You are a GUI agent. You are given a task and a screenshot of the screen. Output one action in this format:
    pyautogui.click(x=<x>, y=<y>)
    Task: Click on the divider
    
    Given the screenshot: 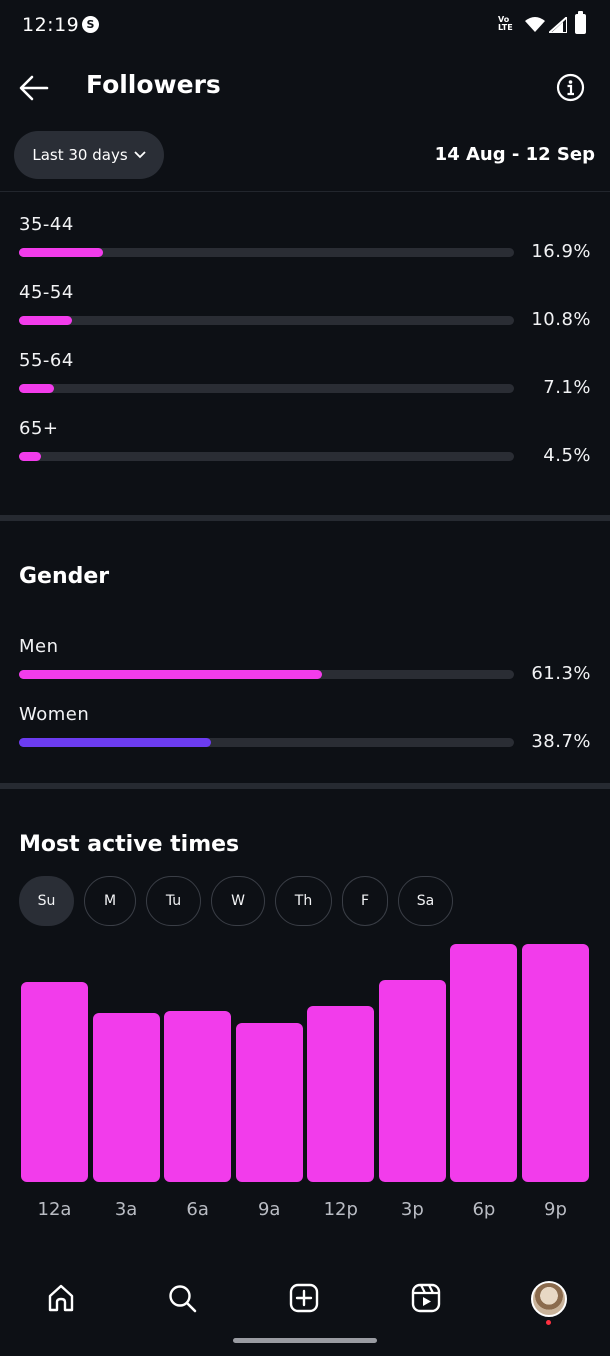 What is the action you would take?
    pyautogui.click(x=305, y=191)
    